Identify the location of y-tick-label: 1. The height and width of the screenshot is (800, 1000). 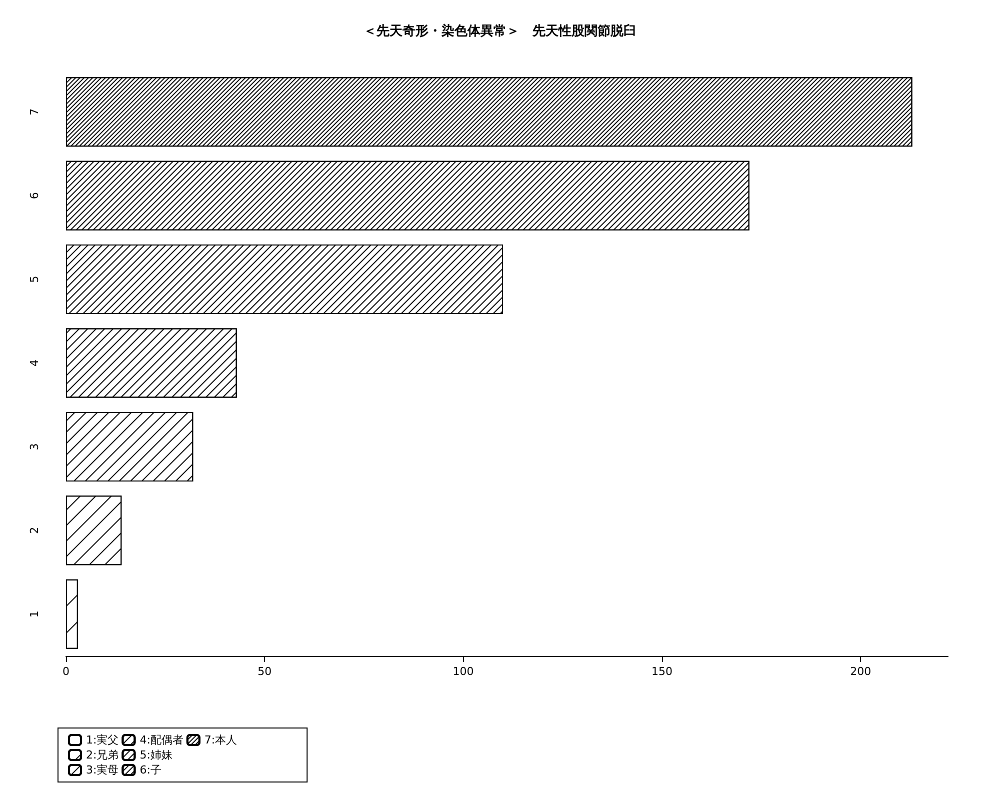
(34, 614).